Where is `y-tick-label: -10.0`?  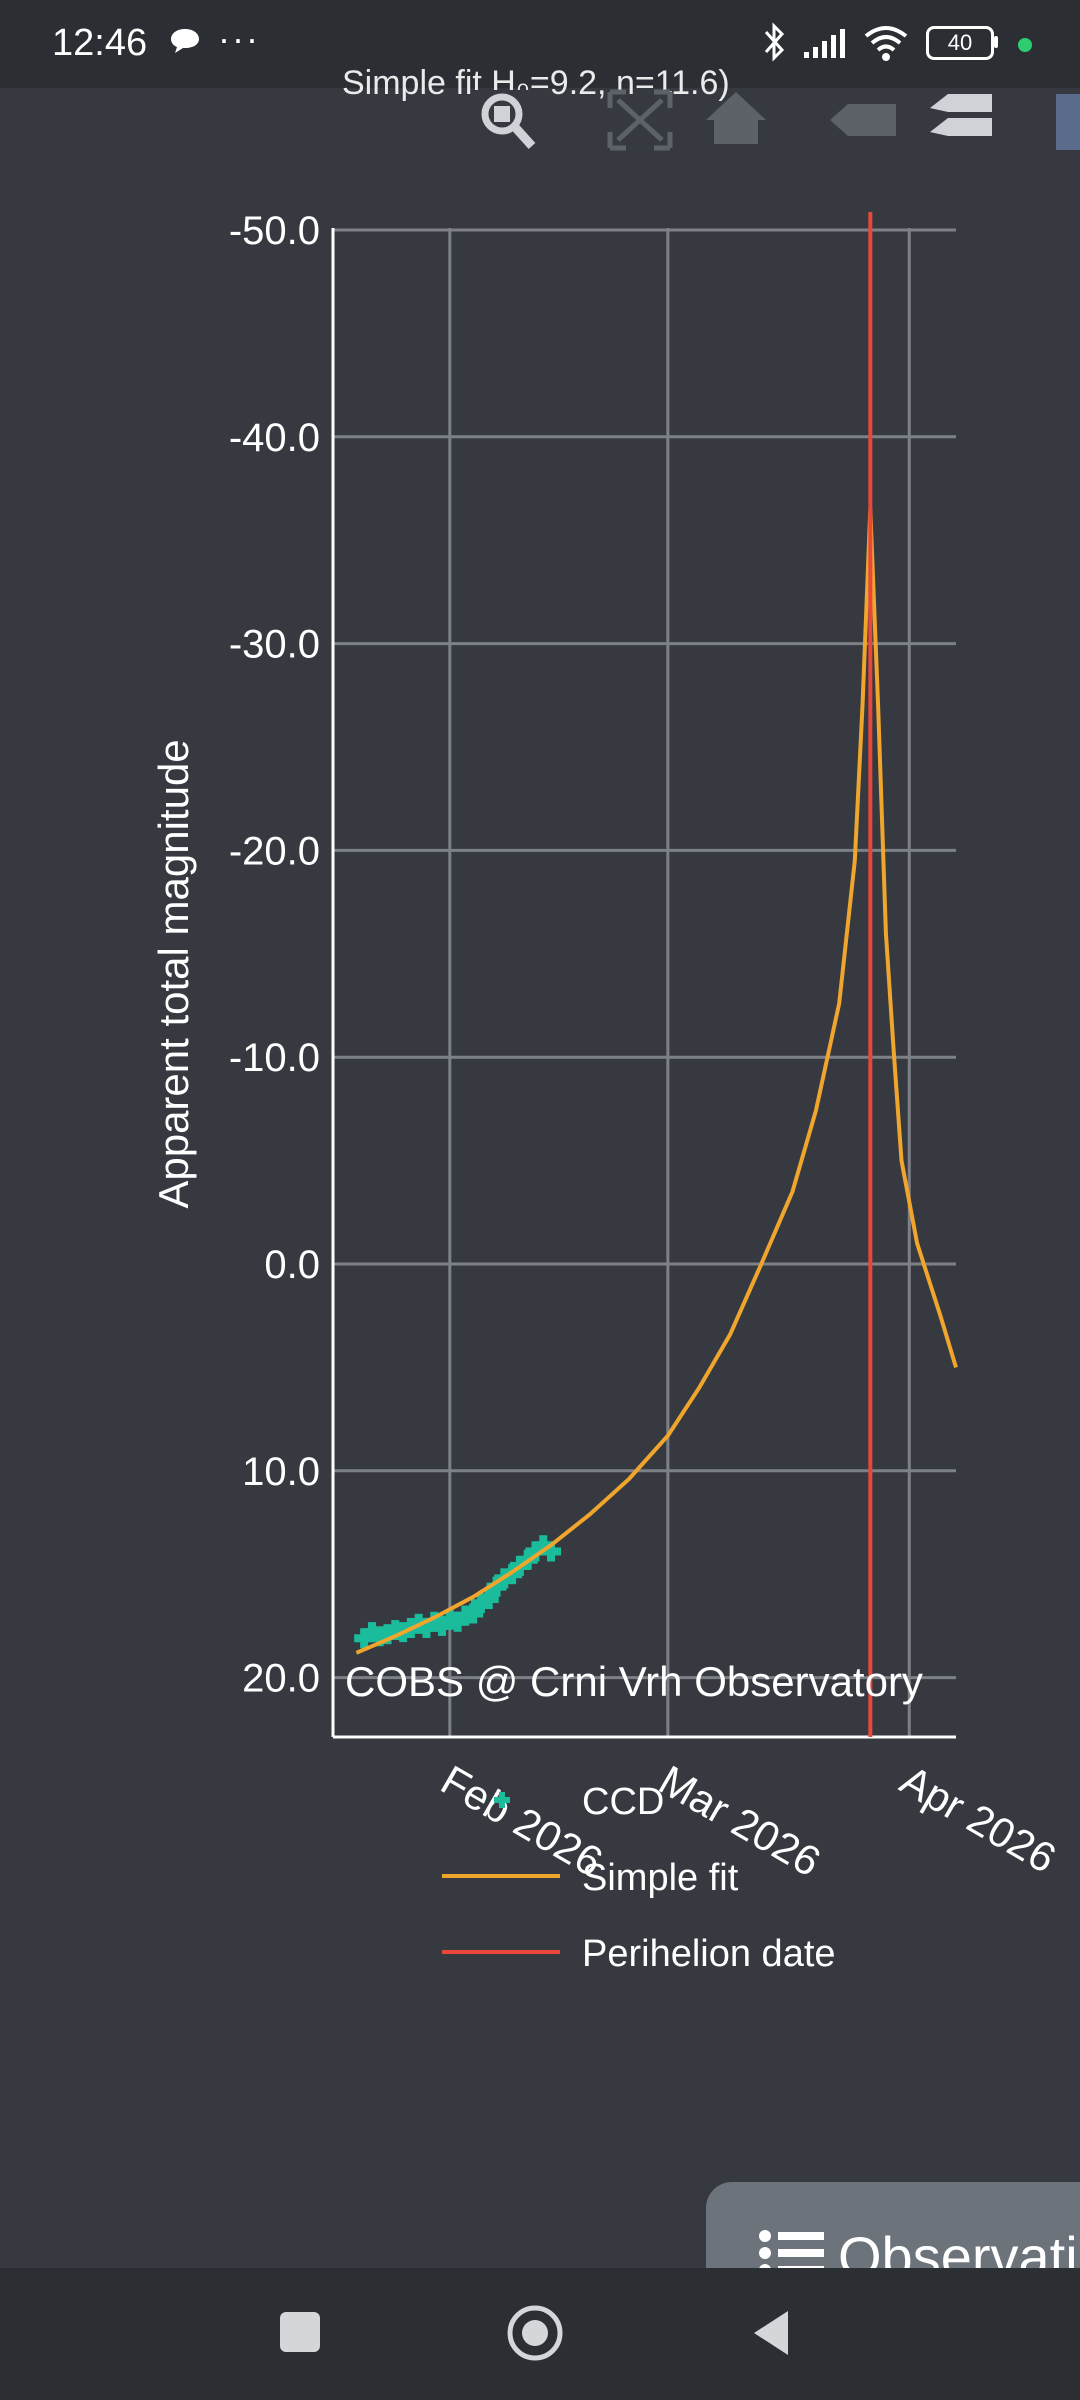 y-tick-label: -10.0 is located at coordinates (274, 1058).